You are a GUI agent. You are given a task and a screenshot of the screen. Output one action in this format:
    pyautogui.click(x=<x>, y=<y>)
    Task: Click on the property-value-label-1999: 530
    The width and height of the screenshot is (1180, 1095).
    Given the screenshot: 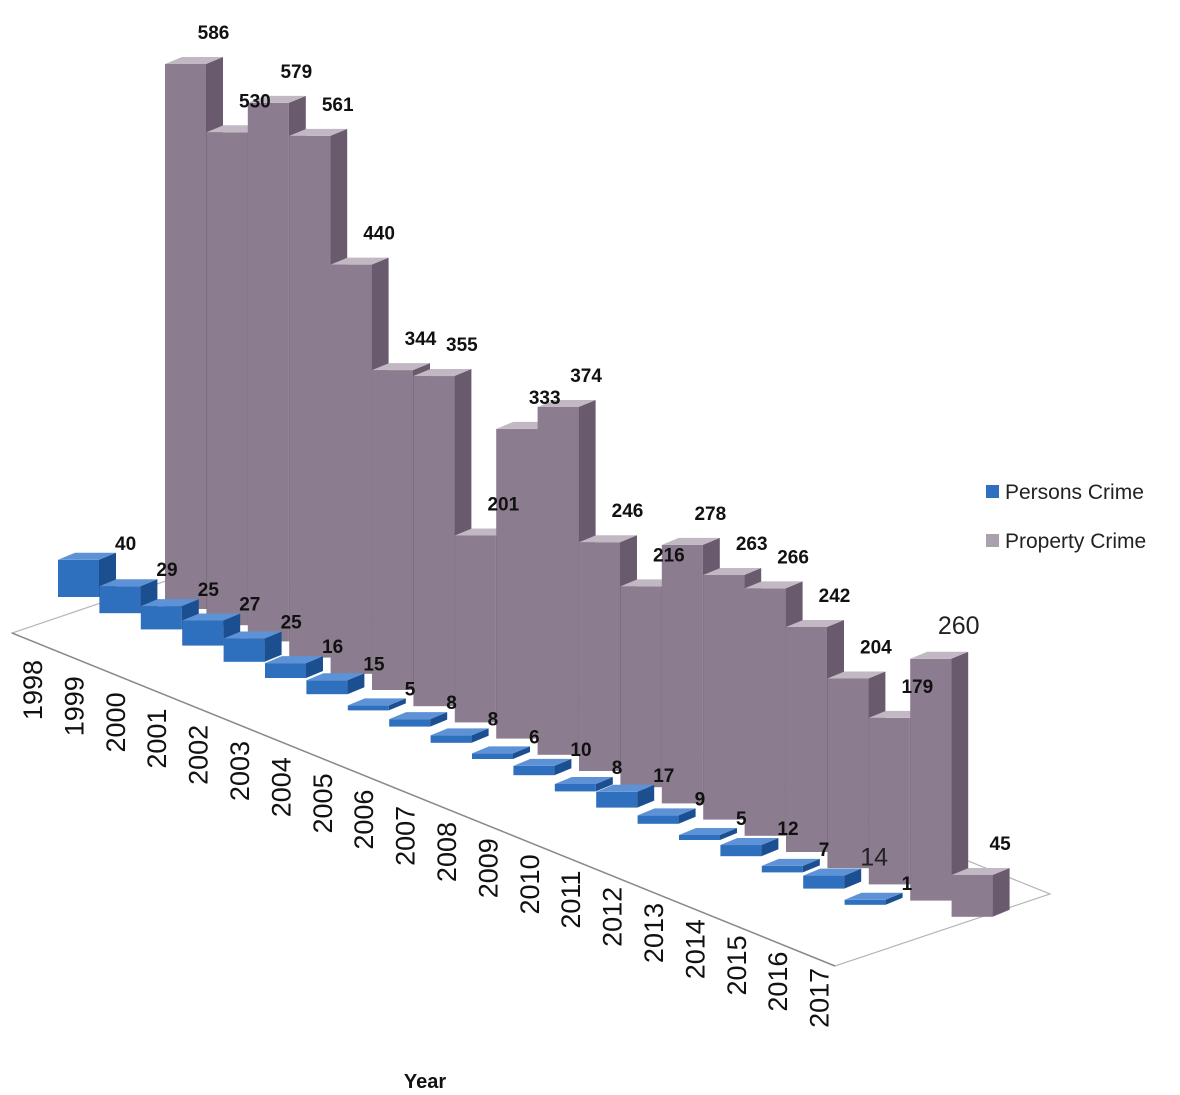 What is the action you would take?
    pyautogui.click(x=255, y=101)
    